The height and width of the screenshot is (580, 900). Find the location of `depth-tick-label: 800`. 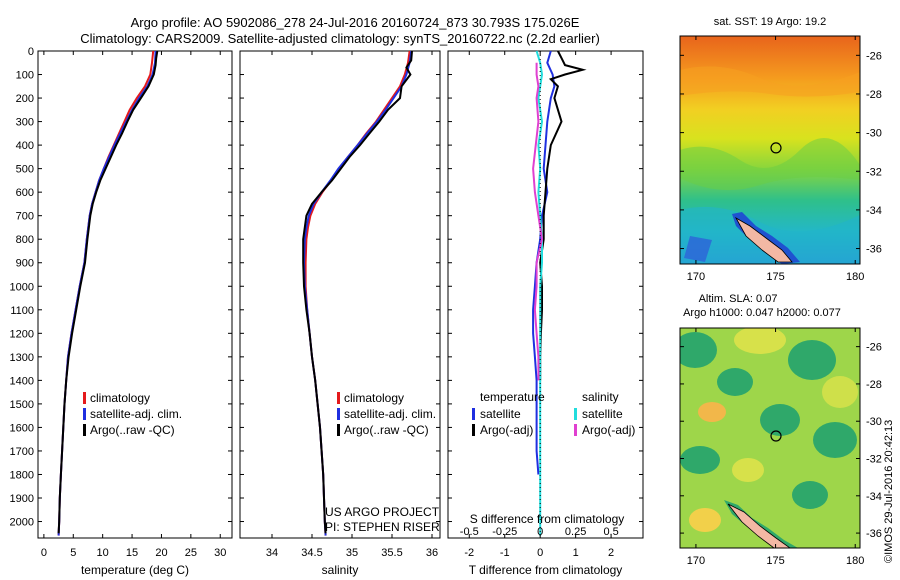

depth-tick-label: 800 is located at coordinates (25, 240).